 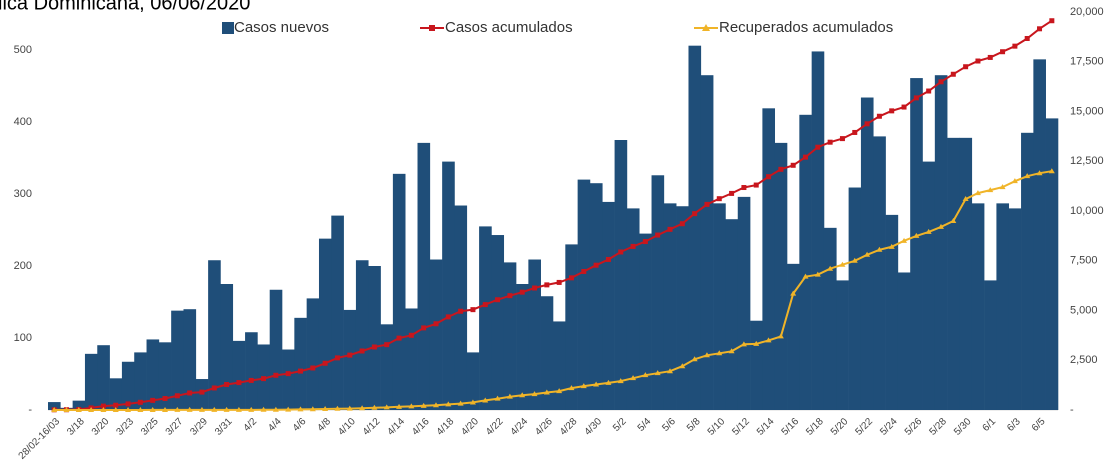 I want to click on x-tick-label: 4/2, so click(x=251, y=425).